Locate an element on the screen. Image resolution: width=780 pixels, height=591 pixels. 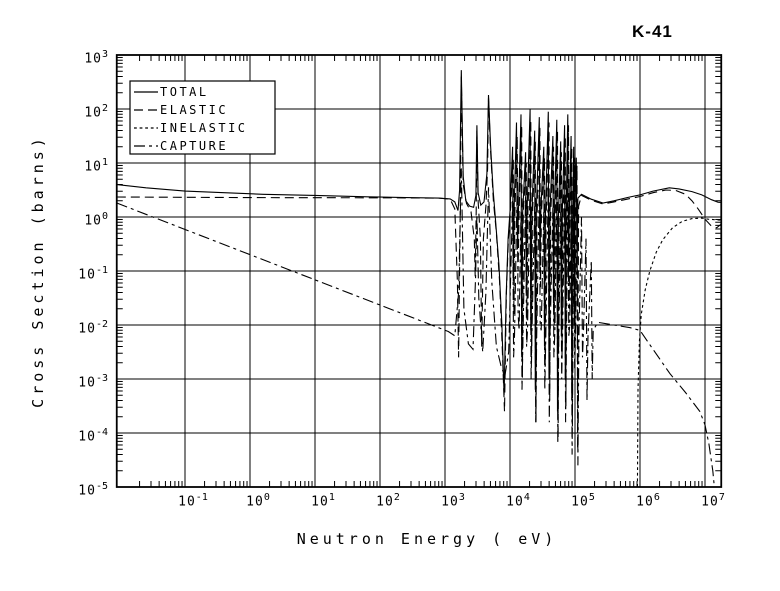
x-tick-label-1e-1: 10-1 is located at coordinates (193, 501).